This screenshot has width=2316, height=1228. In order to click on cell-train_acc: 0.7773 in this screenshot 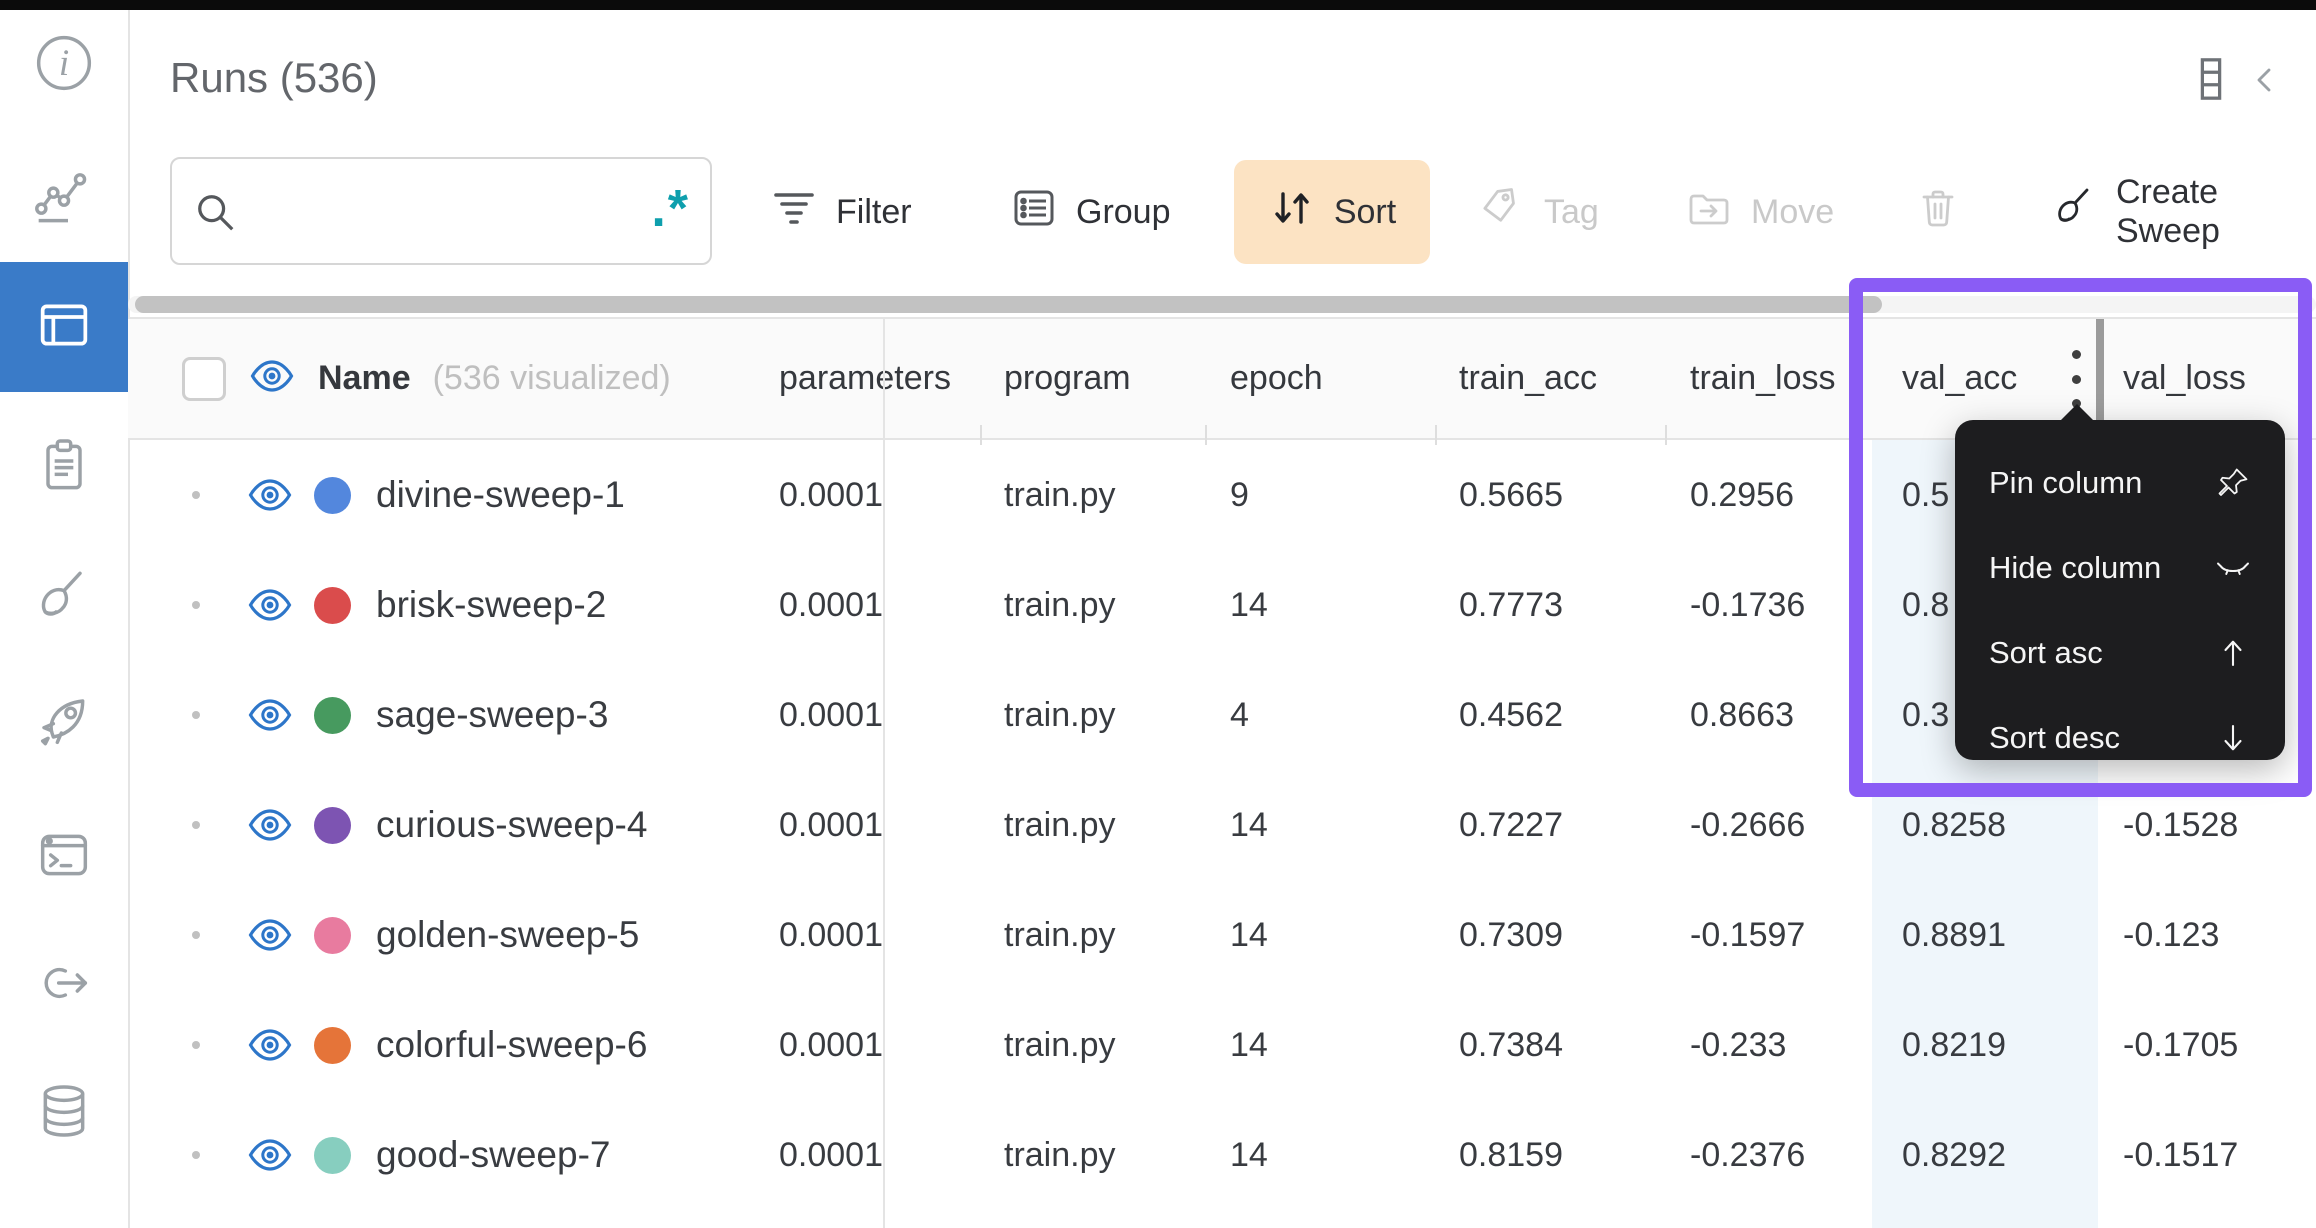, I will do `click(1511, 605)`.